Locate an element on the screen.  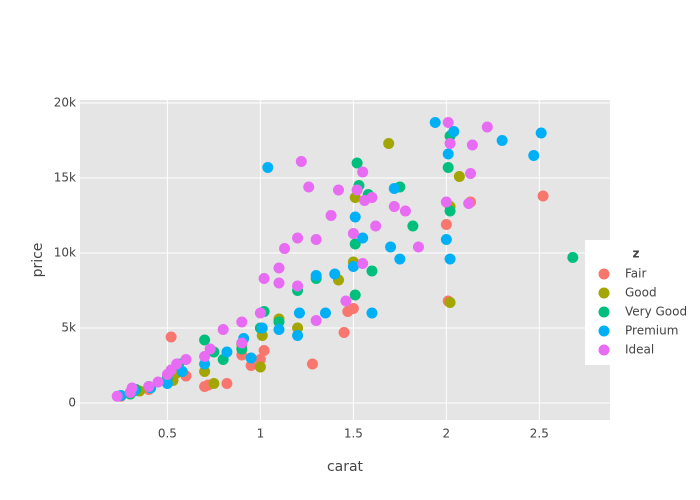
y-tick-label: 5k is located at coordinates (68, 328).